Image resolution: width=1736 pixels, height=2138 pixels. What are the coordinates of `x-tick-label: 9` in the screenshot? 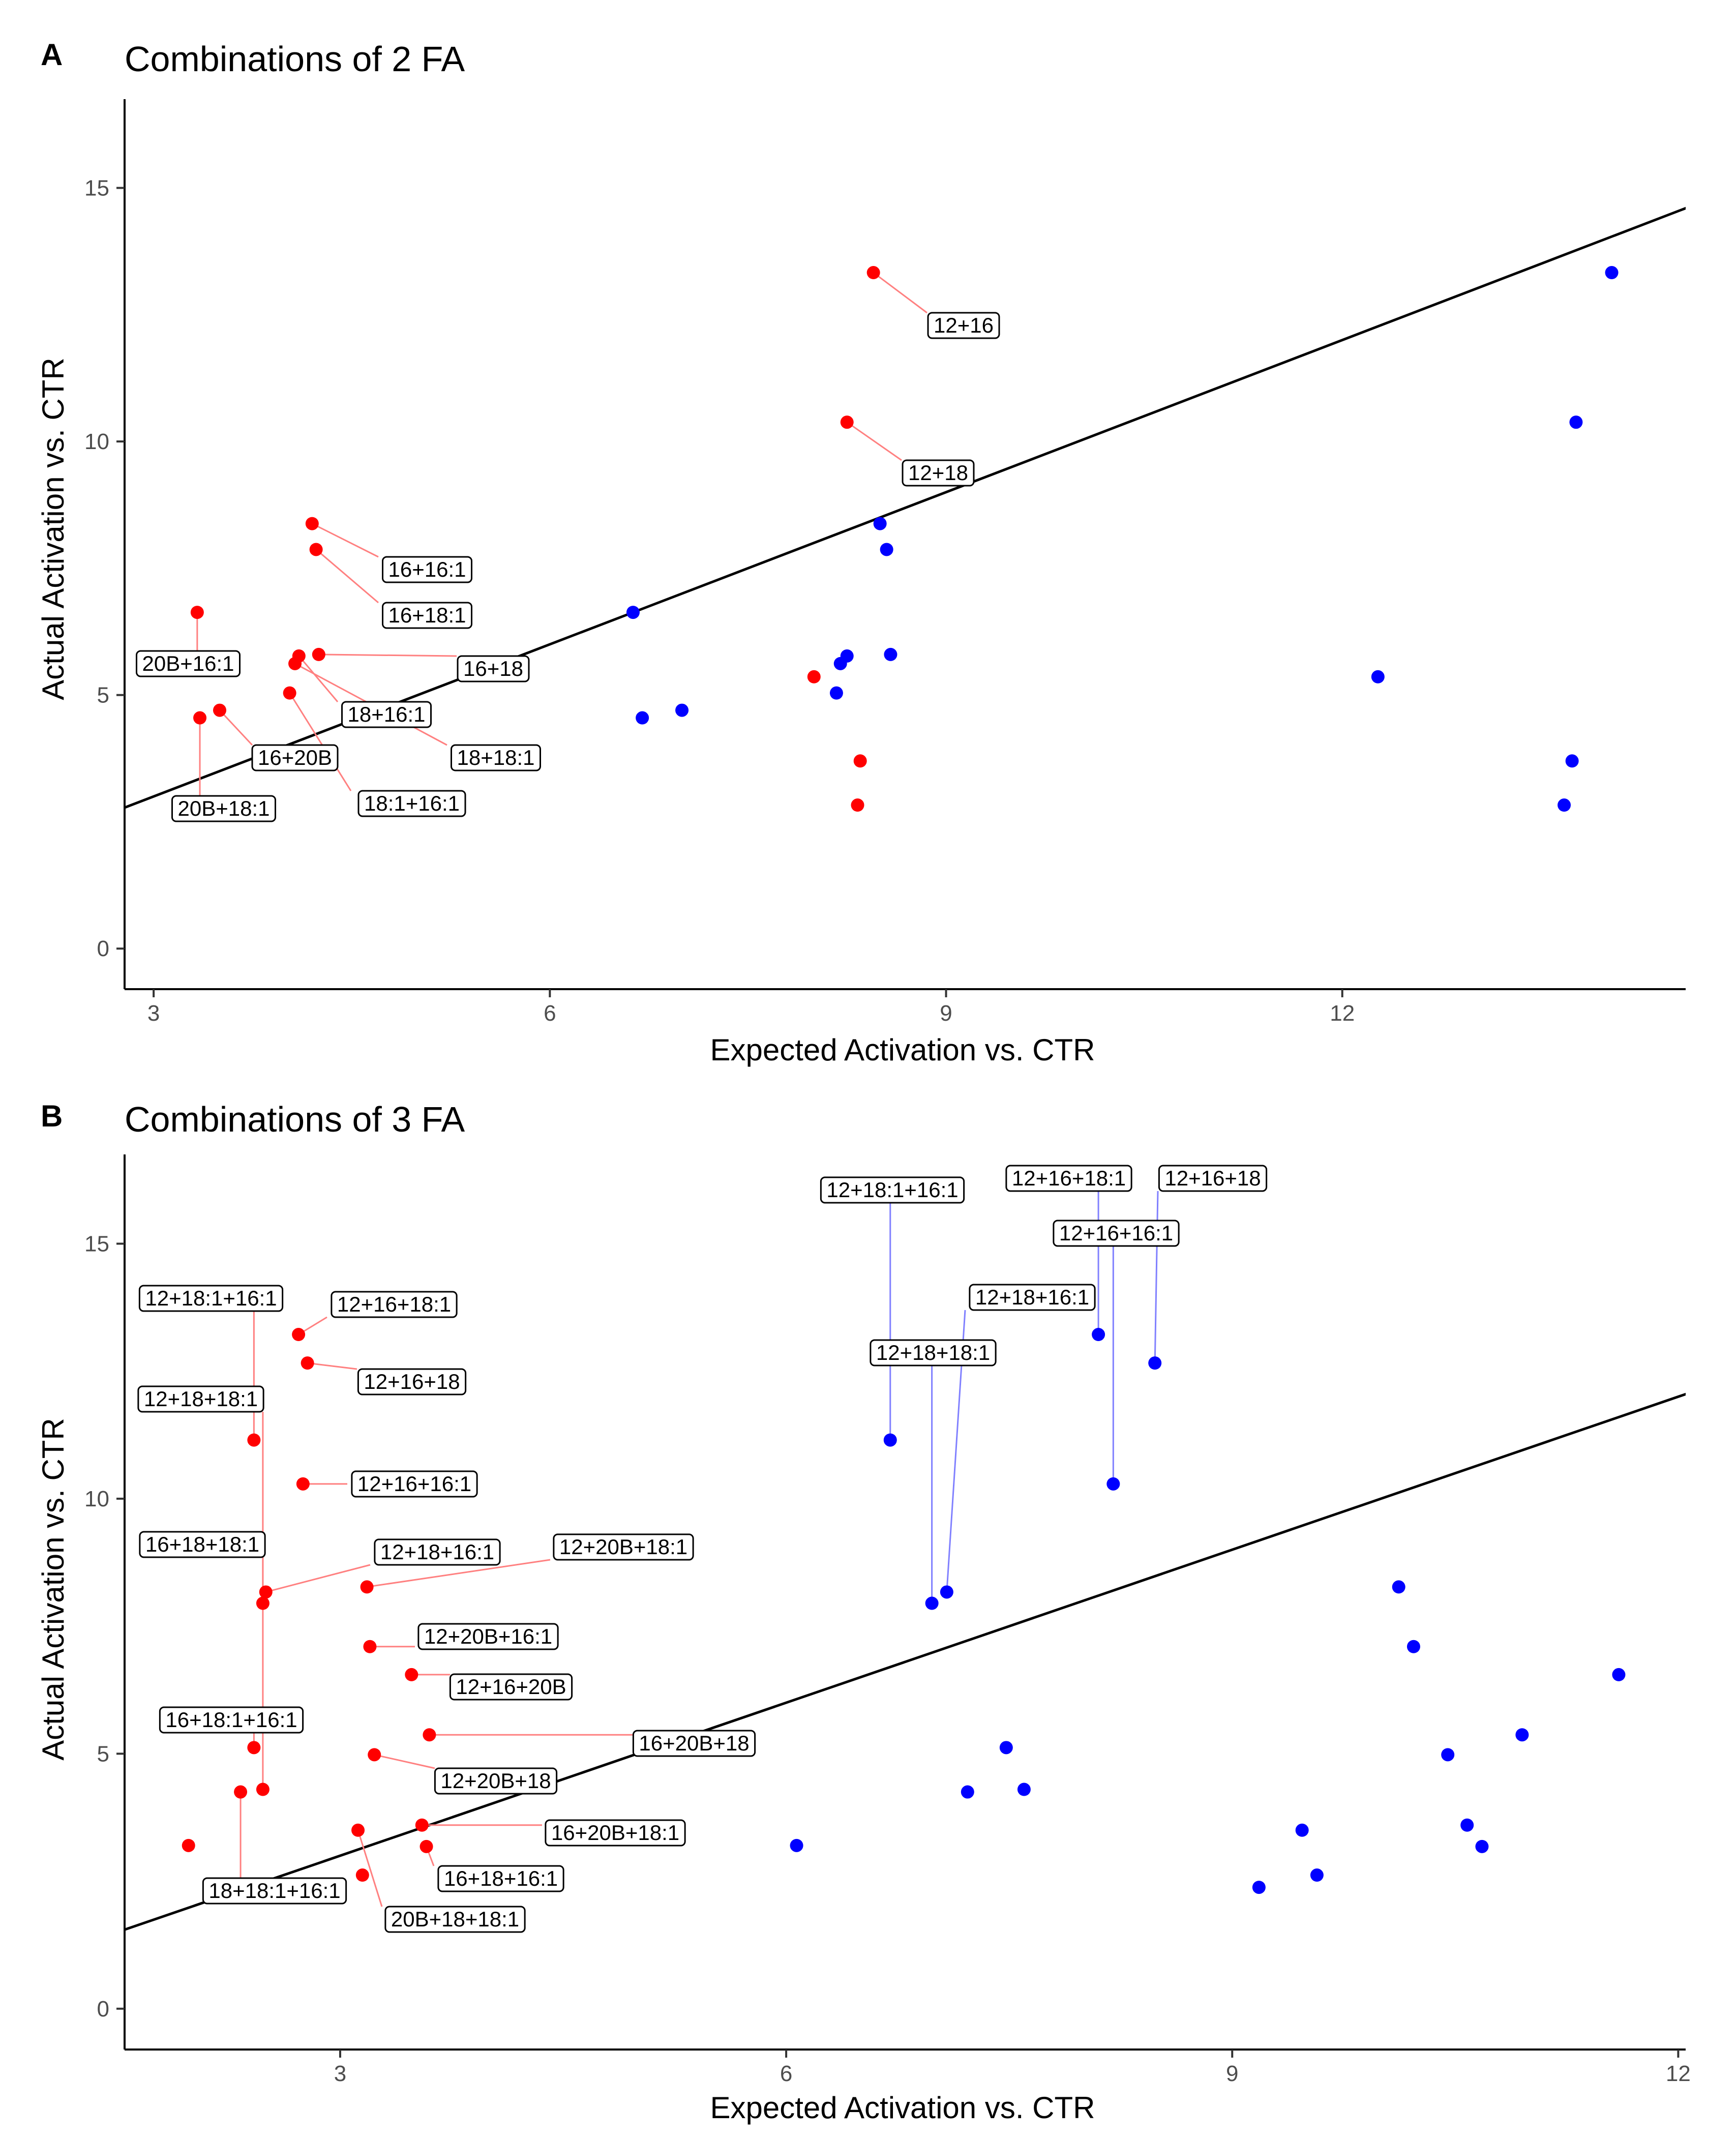 It's located at (1232, 2073).